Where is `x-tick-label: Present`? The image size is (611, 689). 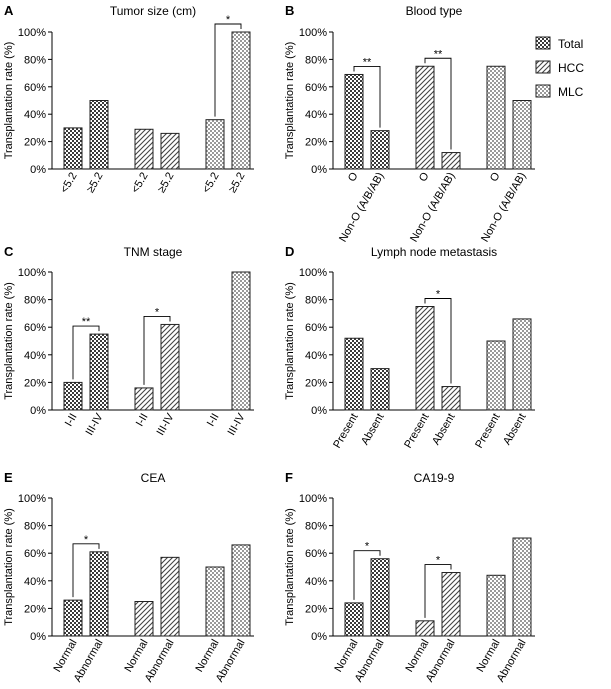
x-tick-label: Present is located at coordinates (416, 431).